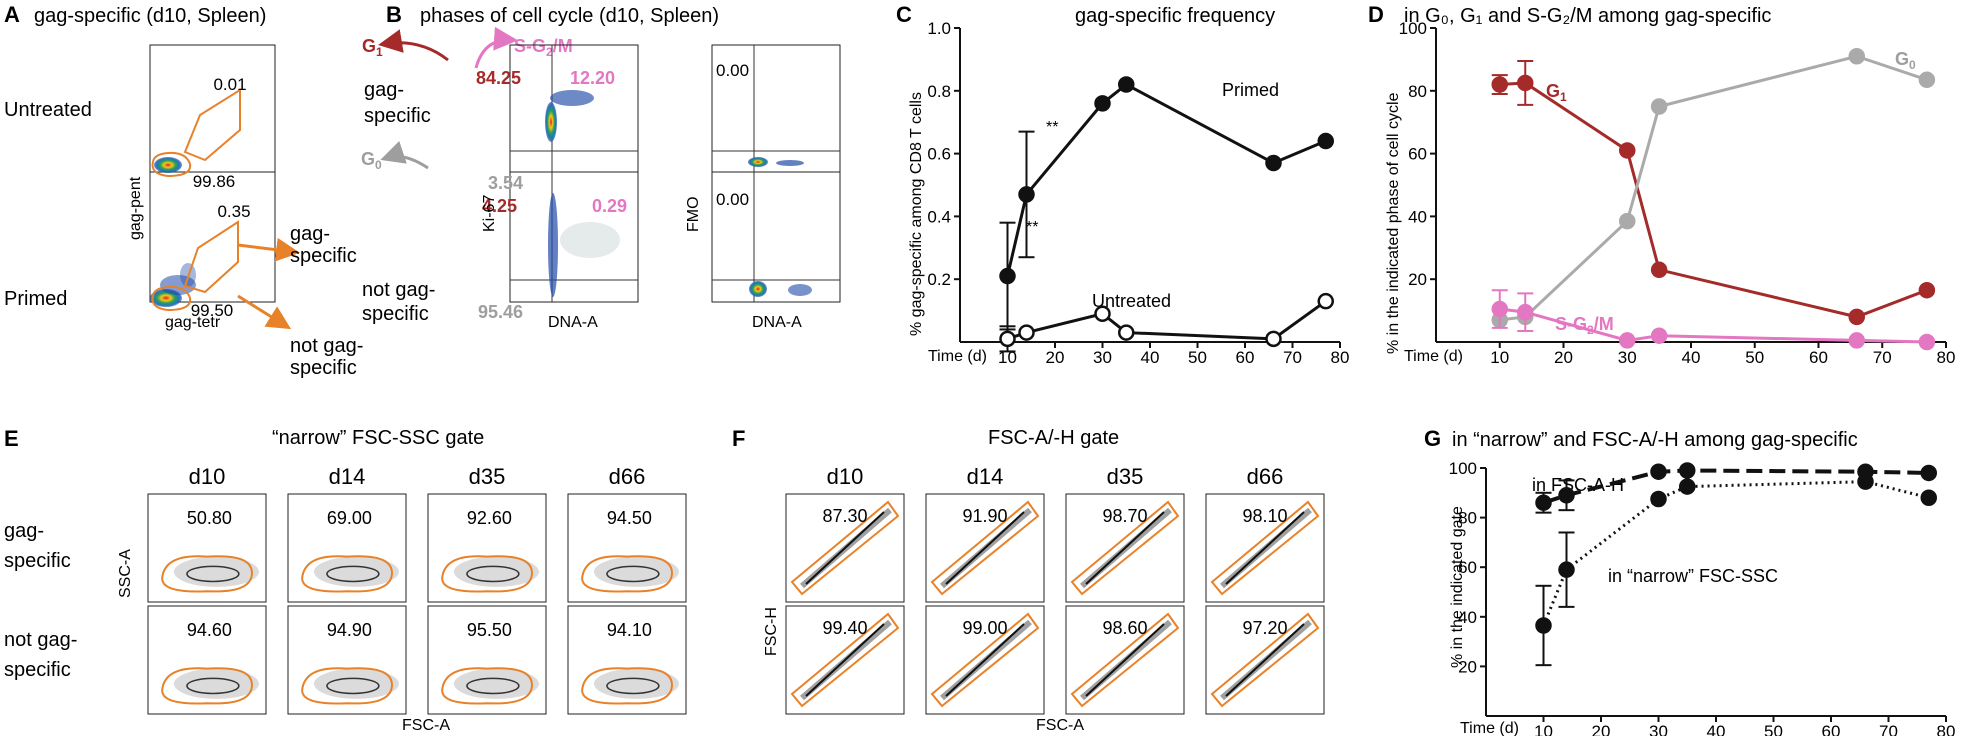 Image resolution: width=1984 pixels, height=736 pixels. What do you see at coordinates (214, 181) in the screenshot?
I see `gate-value: 99.86` at bounding box center [214, 181].